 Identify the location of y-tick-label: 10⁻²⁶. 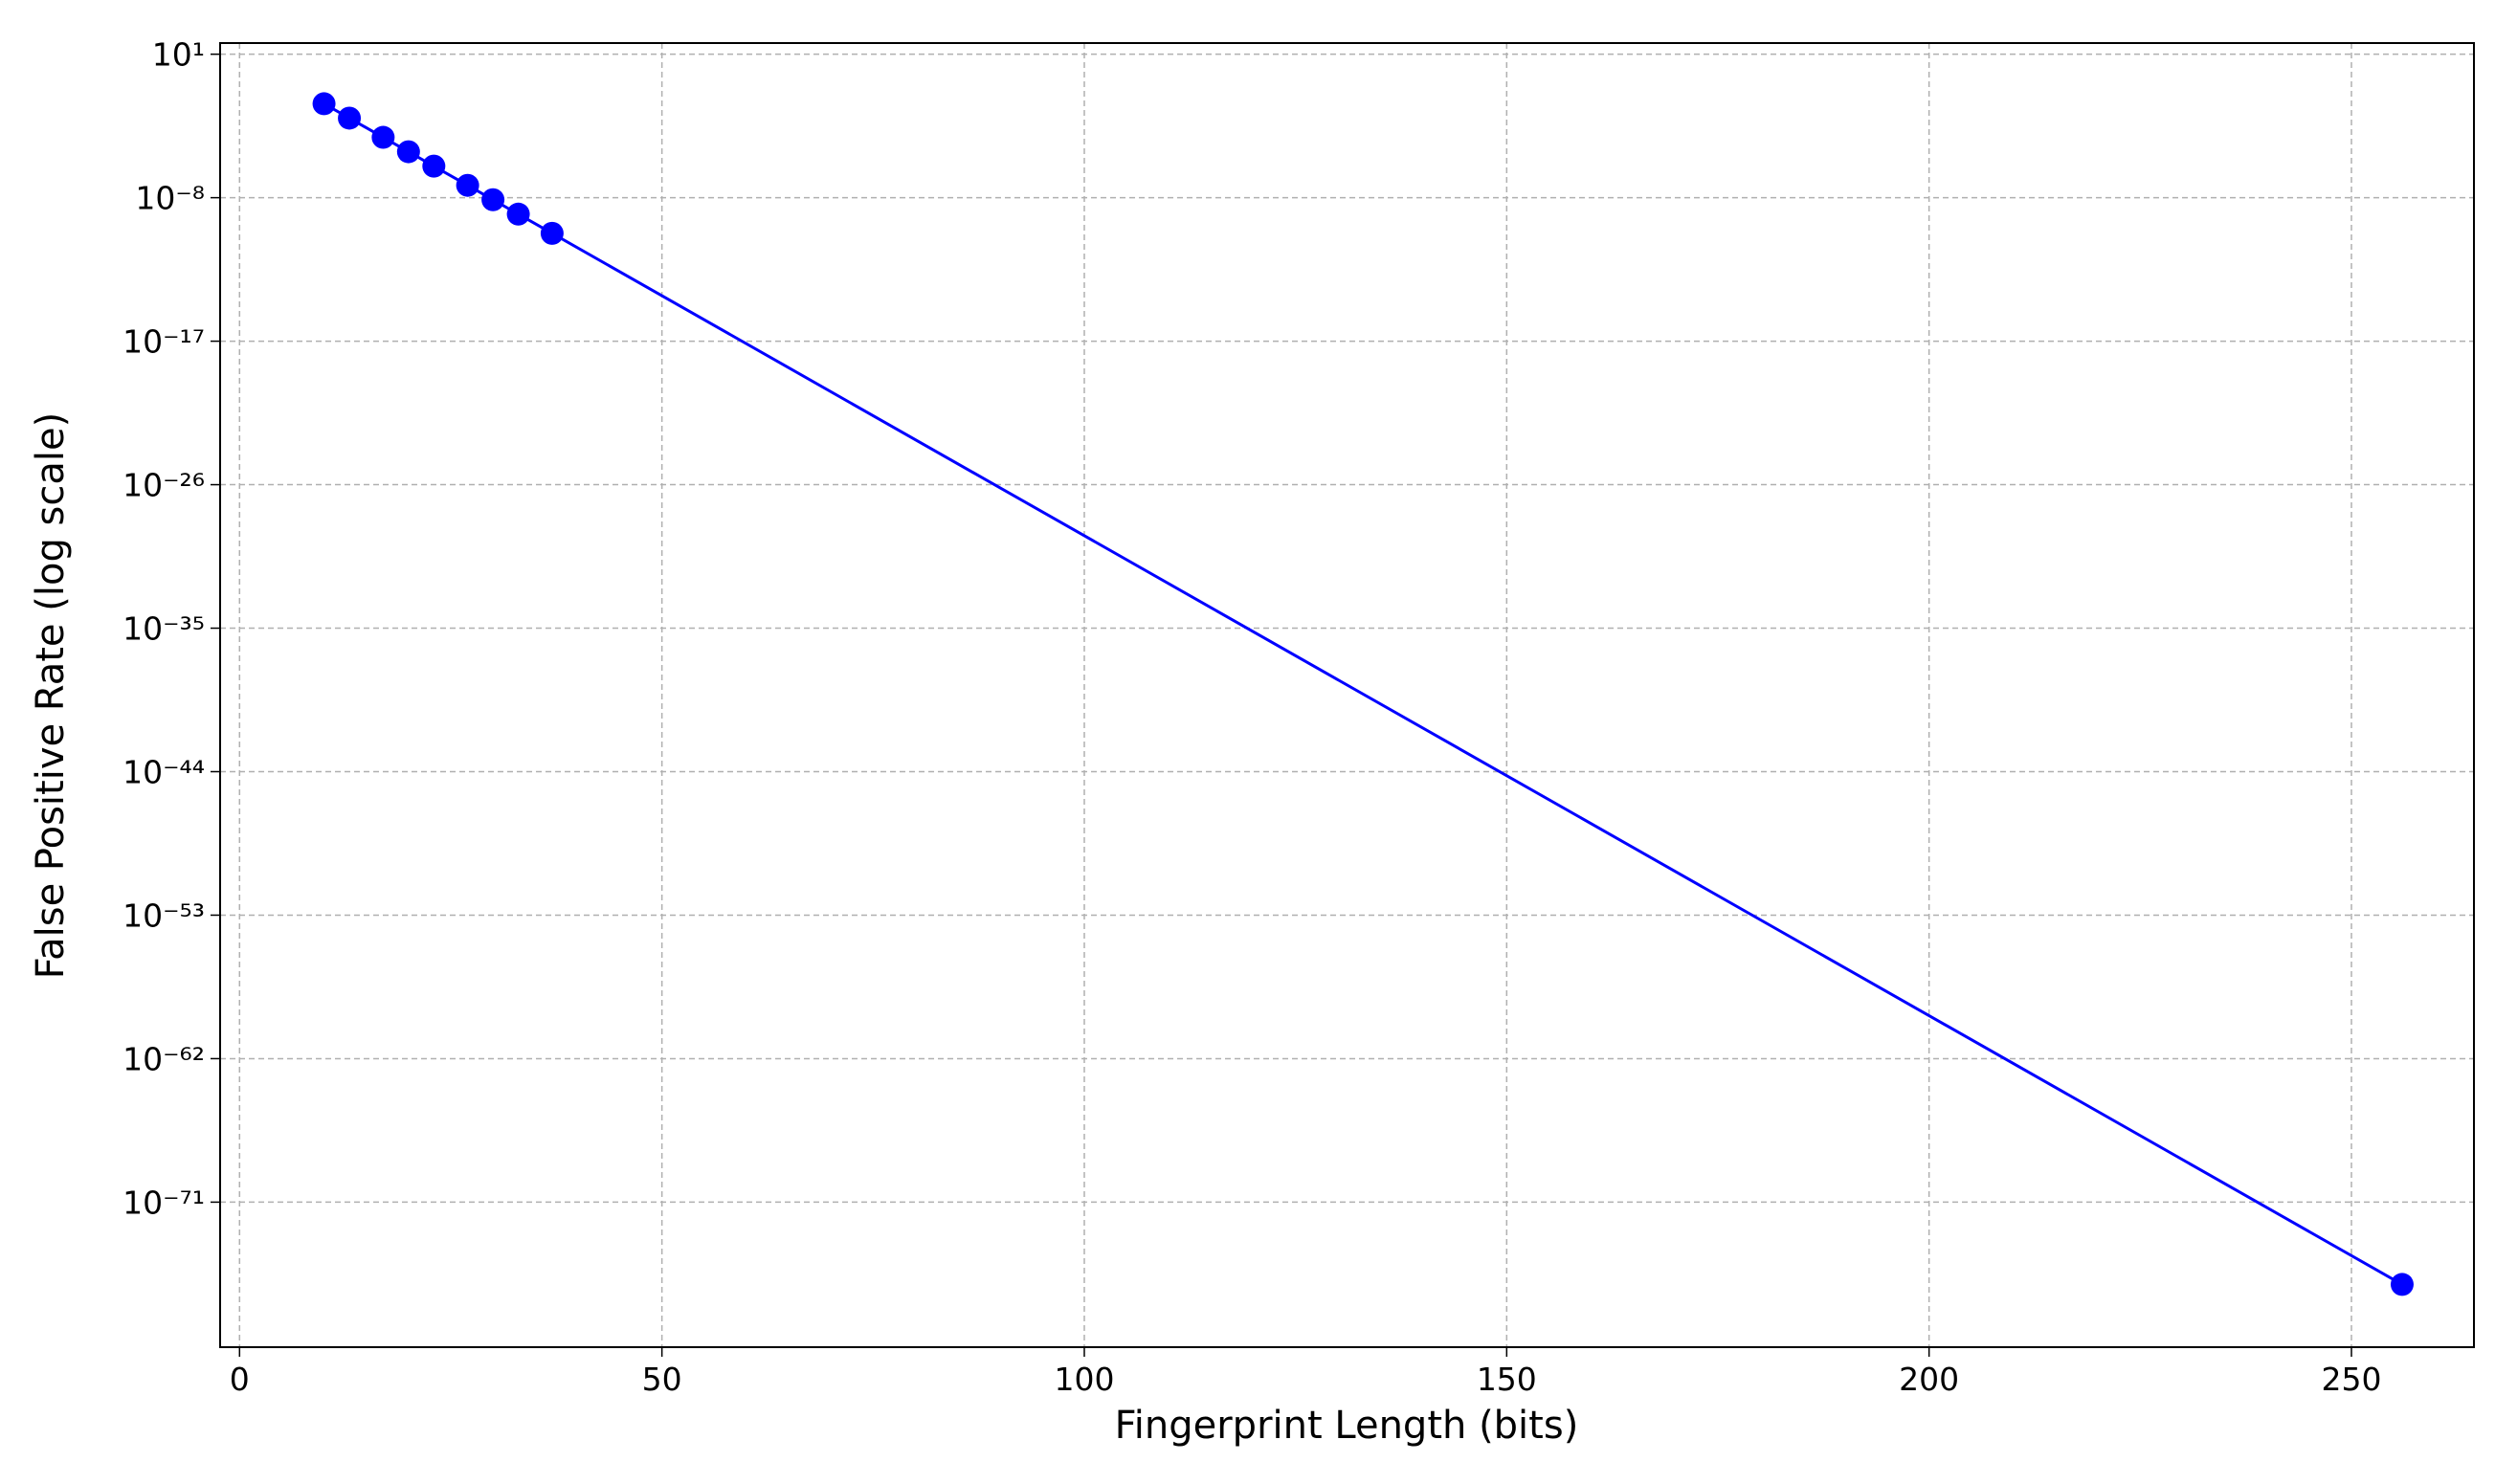
(164, 485).